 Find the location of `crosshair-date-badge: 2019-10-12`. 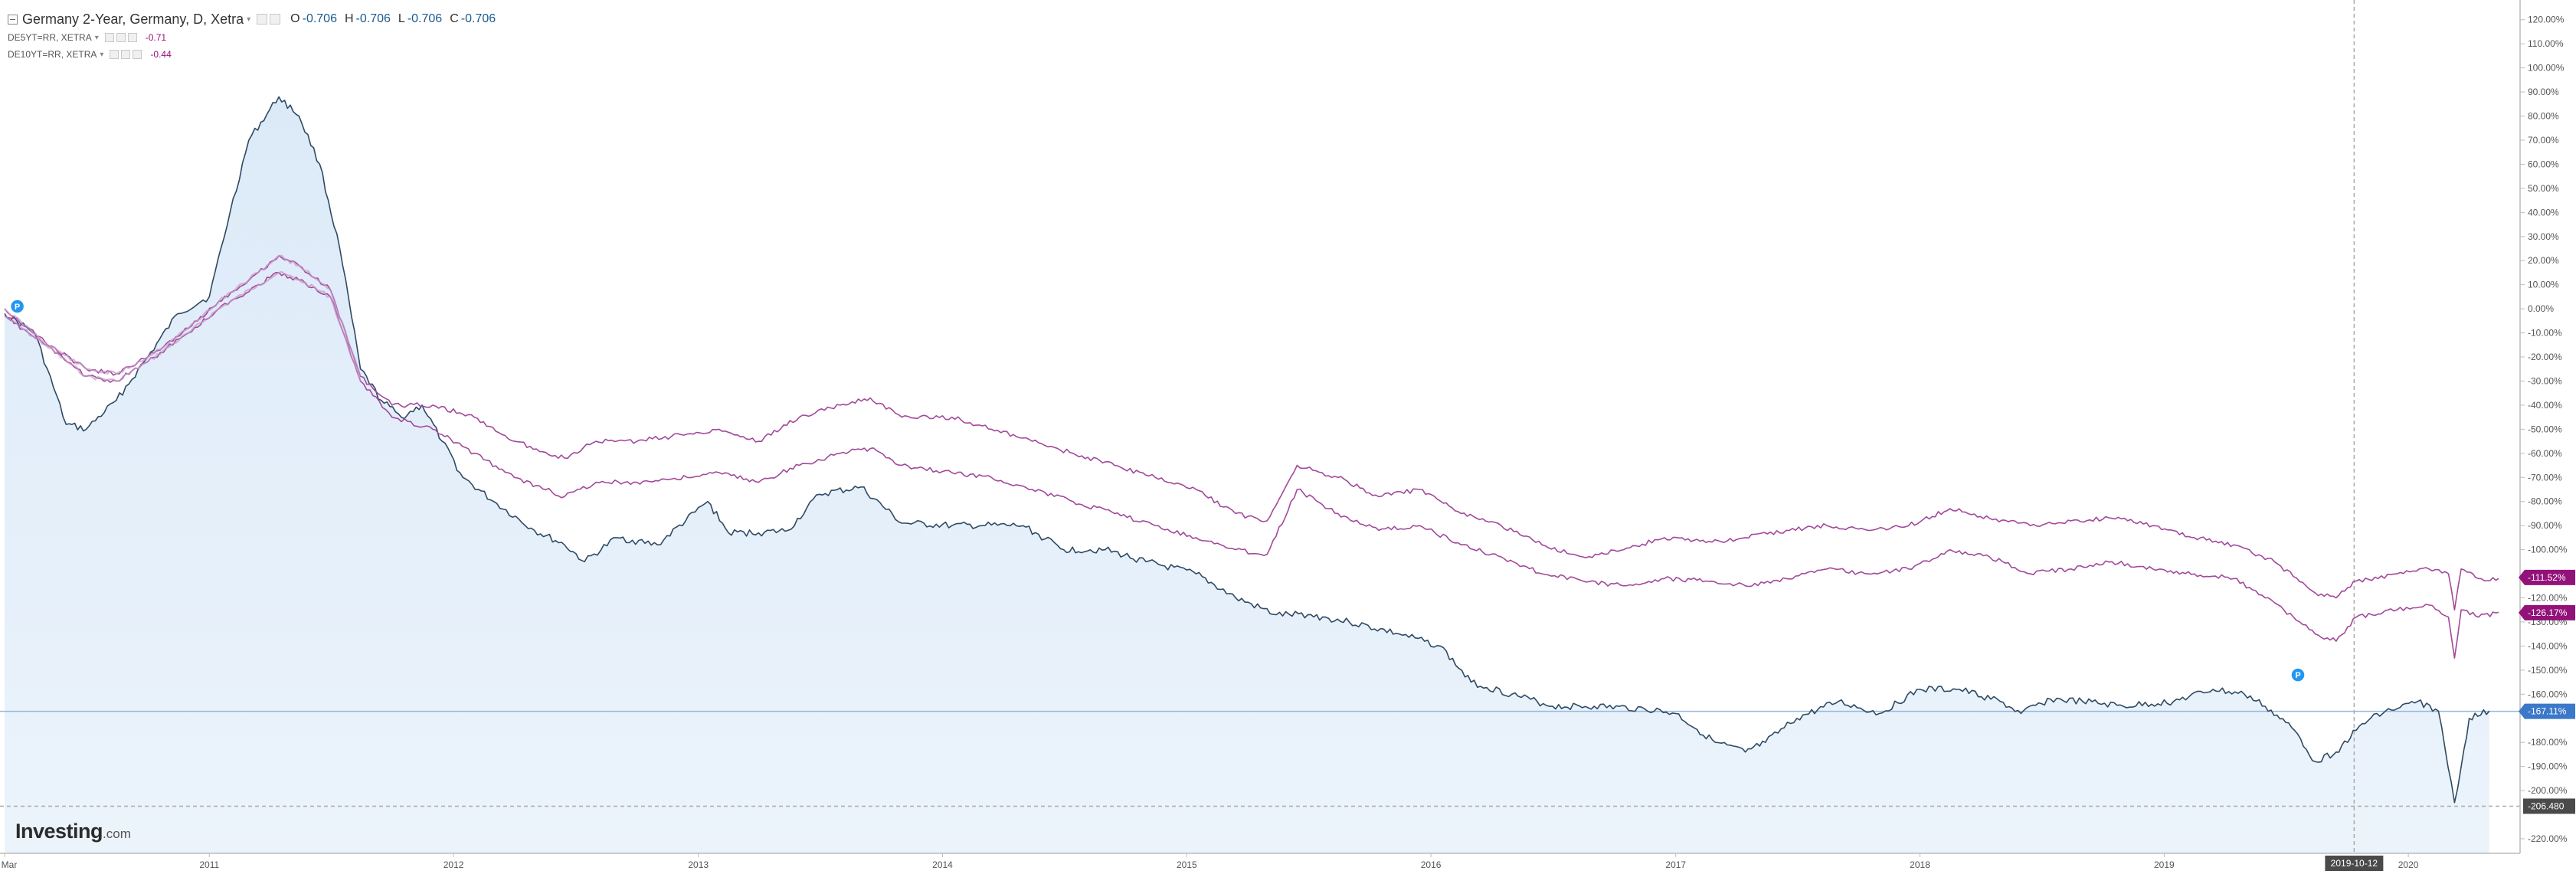

crosshair-date-badge: 2019-10-12 is located at coordinates (2354, 863).